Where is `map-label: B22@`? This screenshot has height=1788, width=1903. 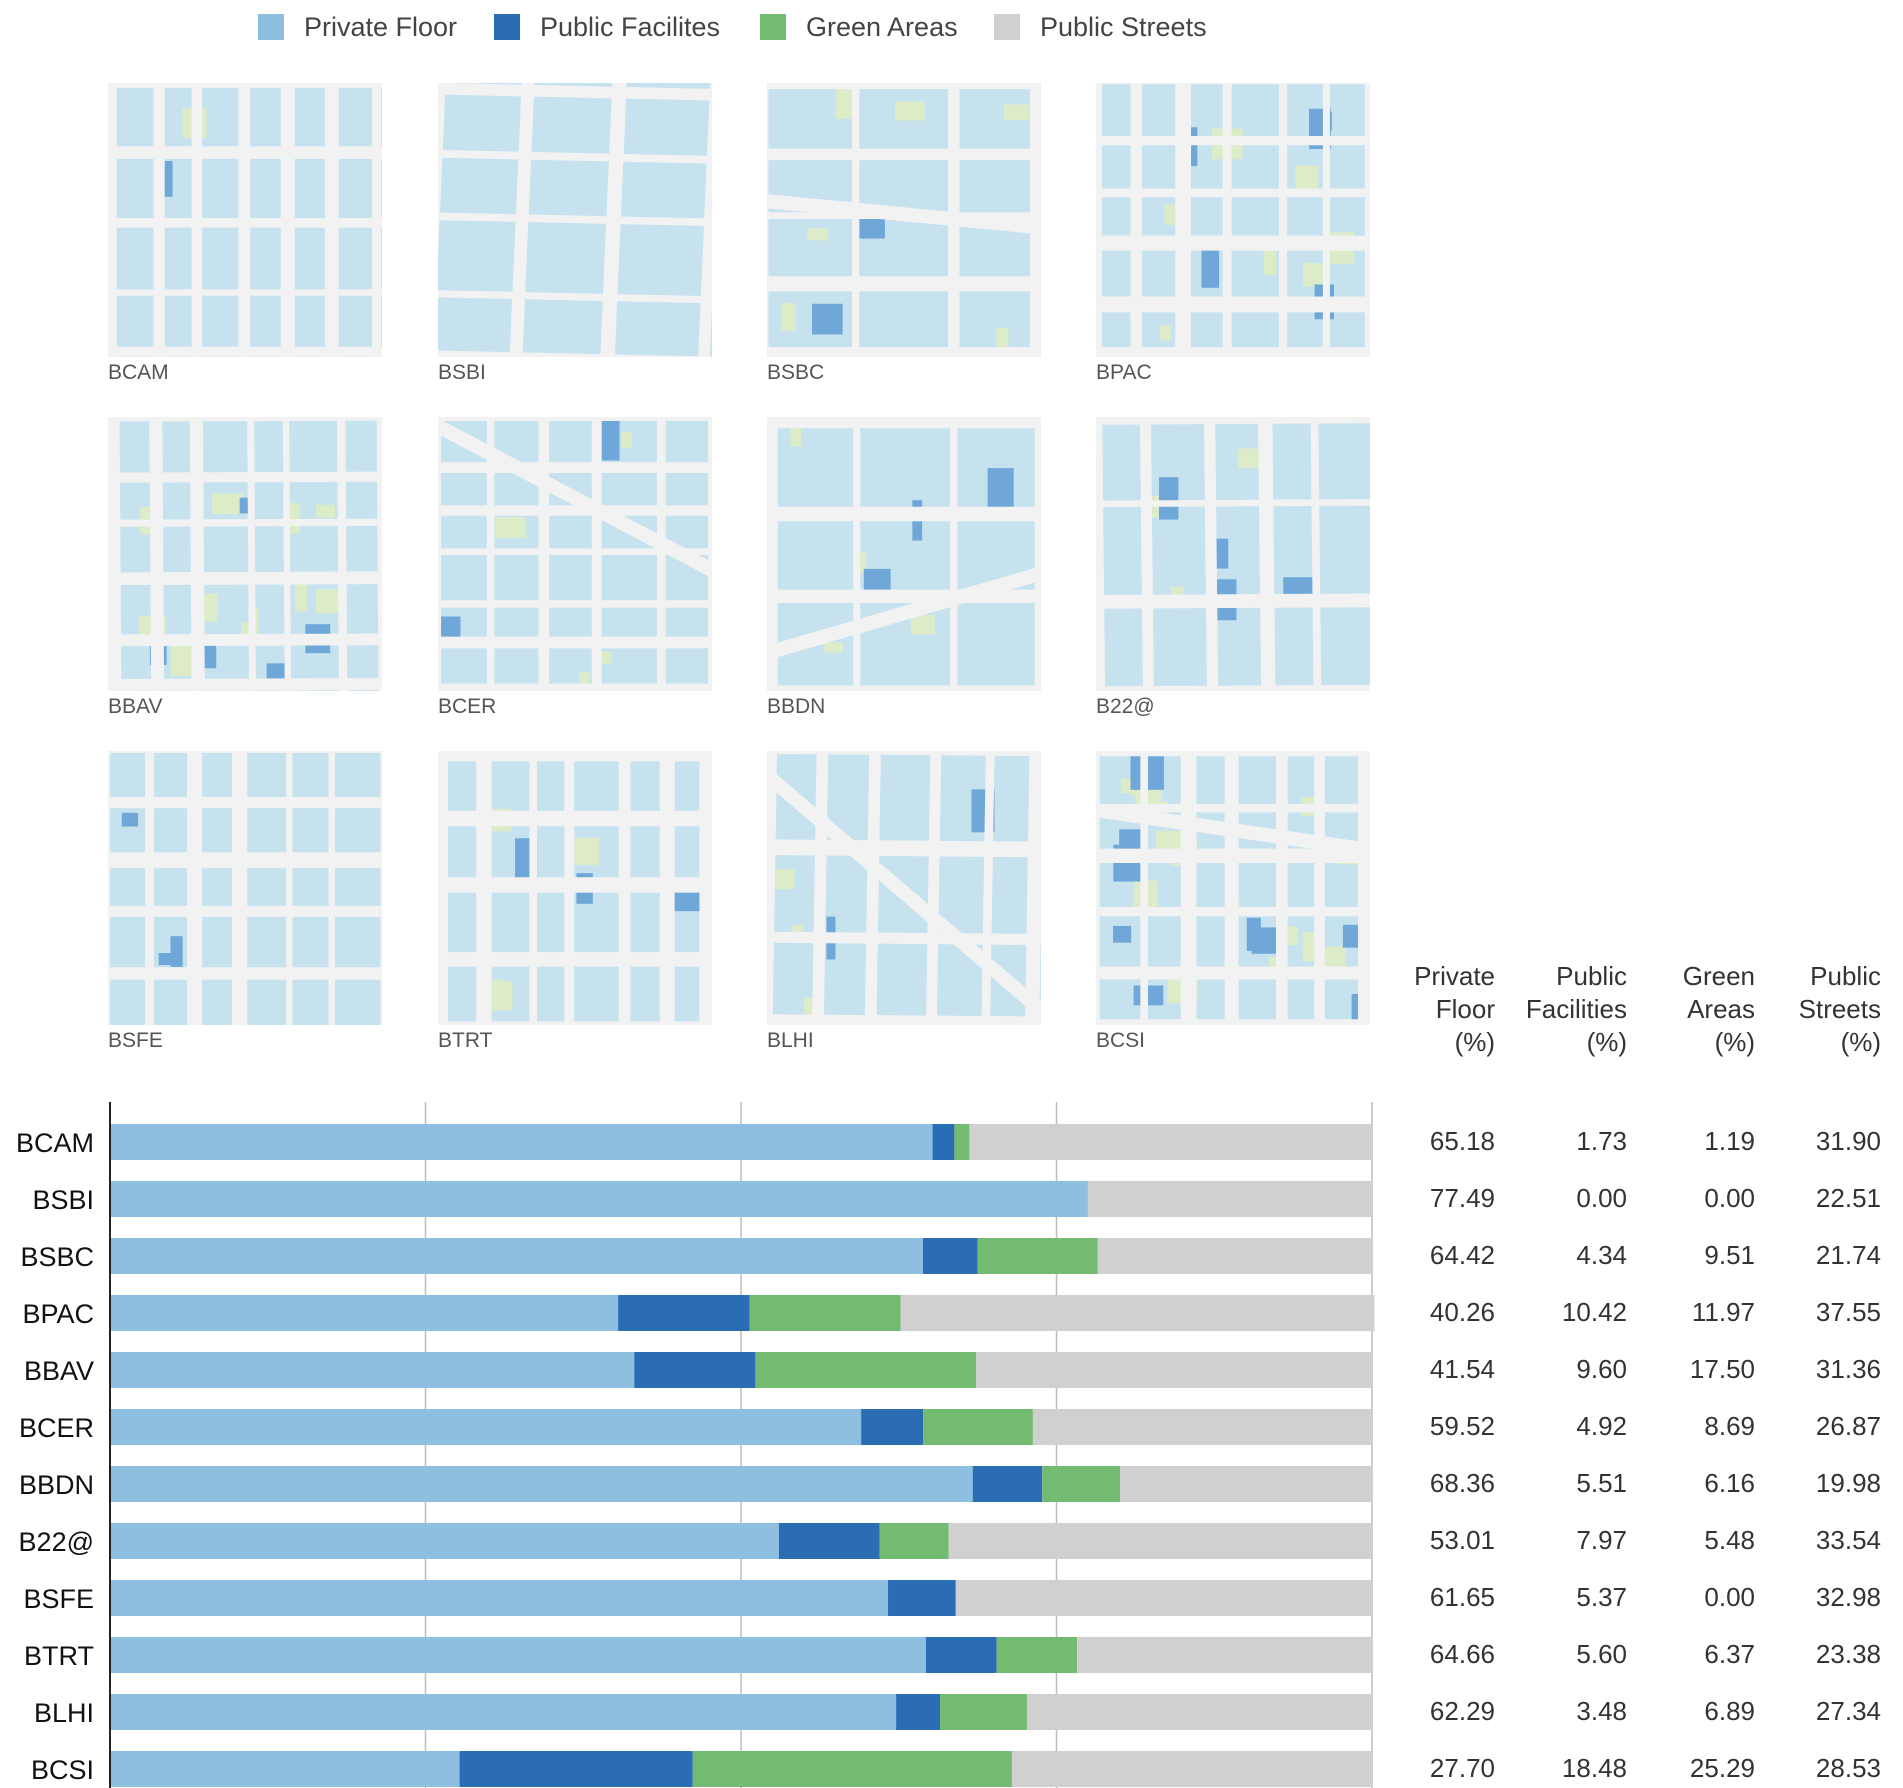 map-label: B22@ is located at coordinates (1125, 706).